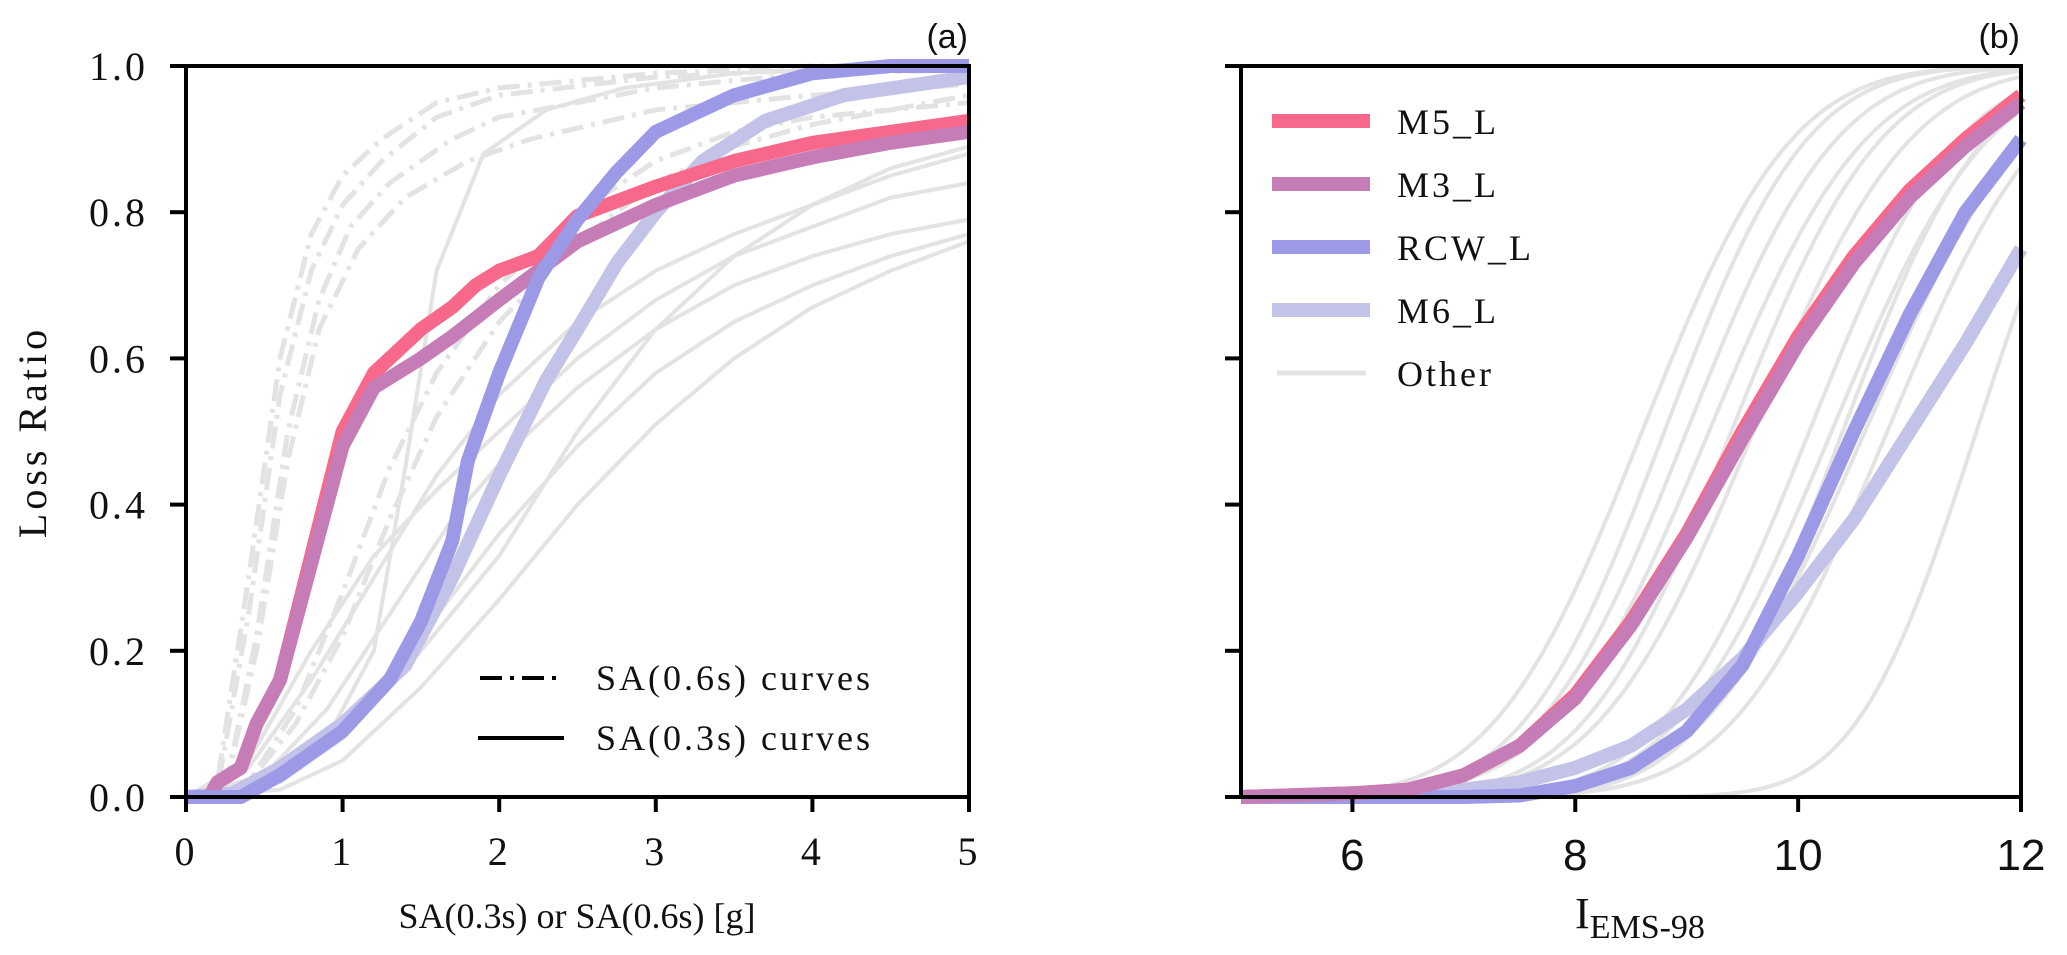  I want to click on panel-a-x-axis-label: SA(0.3s) or SA(0.6s) [g], so click(577, 916).